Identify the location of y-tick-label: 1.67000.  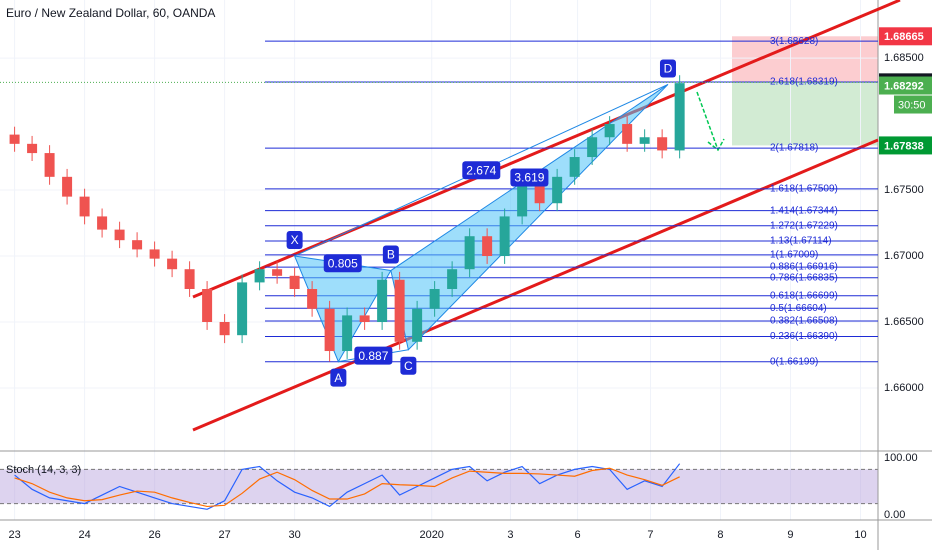
(904, 256).